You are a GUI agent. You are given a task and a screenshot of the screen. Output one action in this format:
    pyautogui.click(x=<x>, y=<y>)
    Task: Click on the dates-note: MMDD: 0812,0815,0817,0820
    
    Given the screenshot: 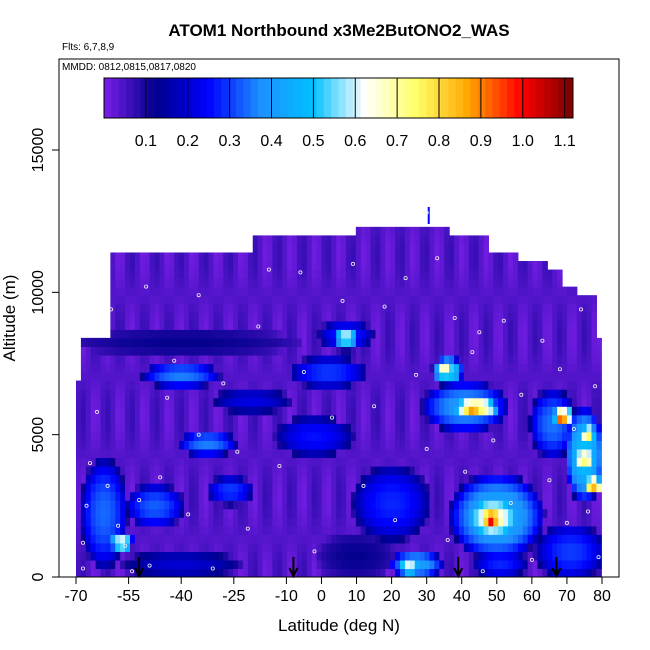 What is the action you would take?
    pyautogui.click(x=129, y=67)
    